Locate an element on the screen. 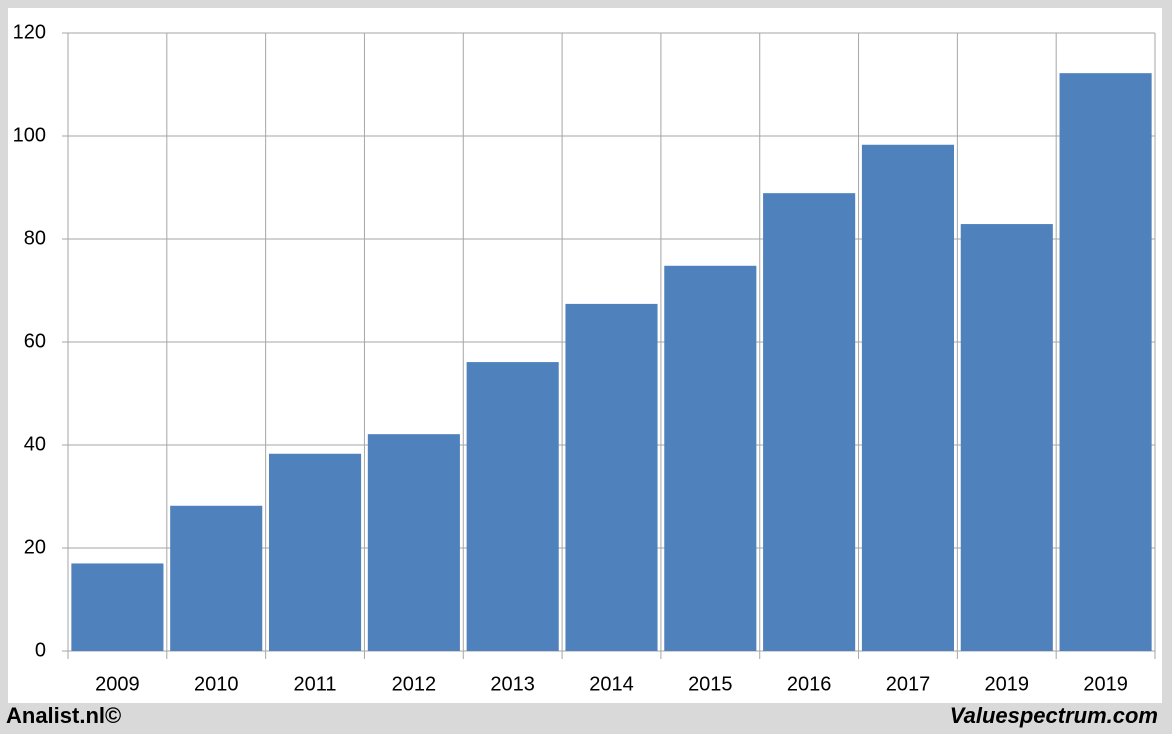 The height and width of the screenshot is (734, 1172). x-tick-label: 2012 is located at coordinates (414, 684).